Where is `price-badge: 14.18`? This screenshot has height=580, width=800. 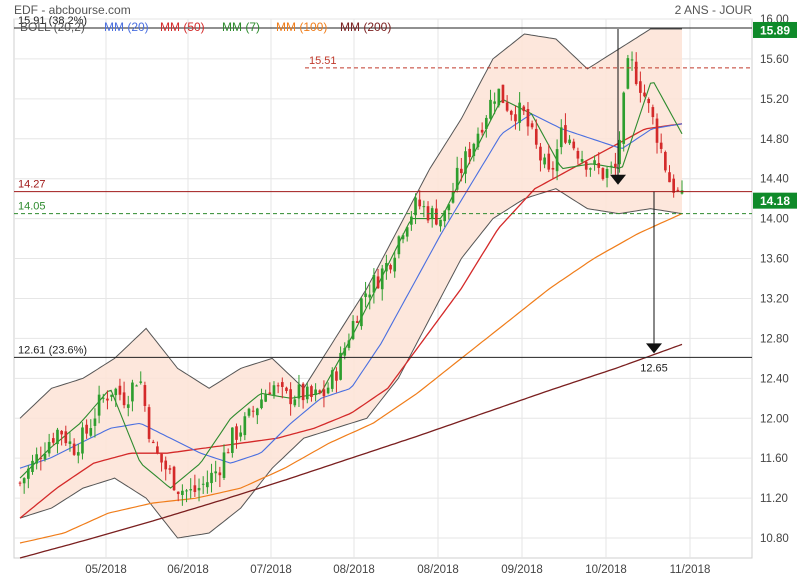 price-badge: 14.18 is located at coordinates (775, 200).